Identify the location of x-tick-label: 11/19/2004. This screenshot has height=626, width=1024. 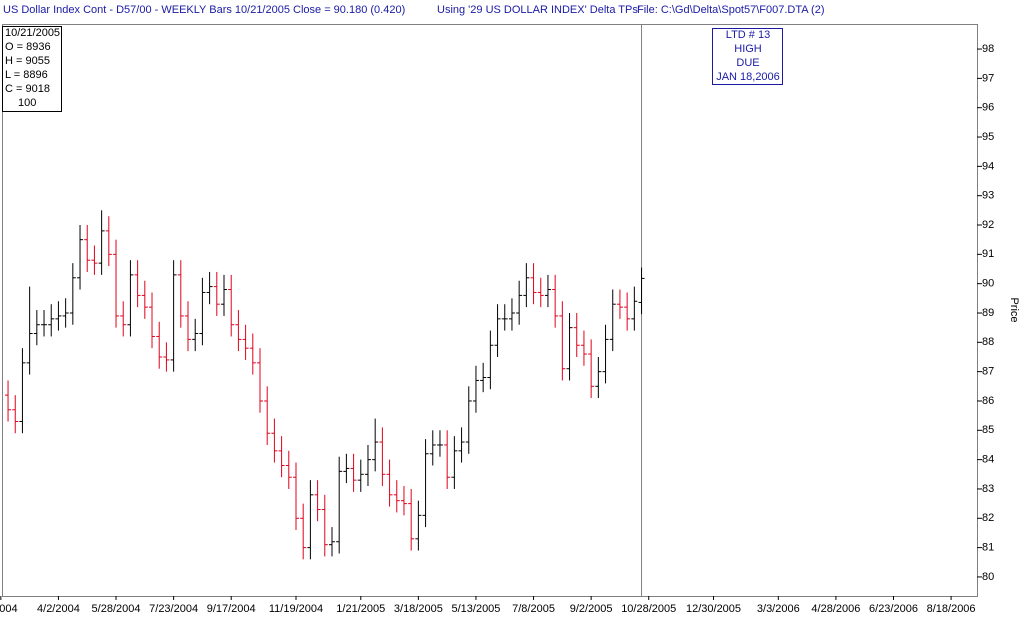
(296, 609).